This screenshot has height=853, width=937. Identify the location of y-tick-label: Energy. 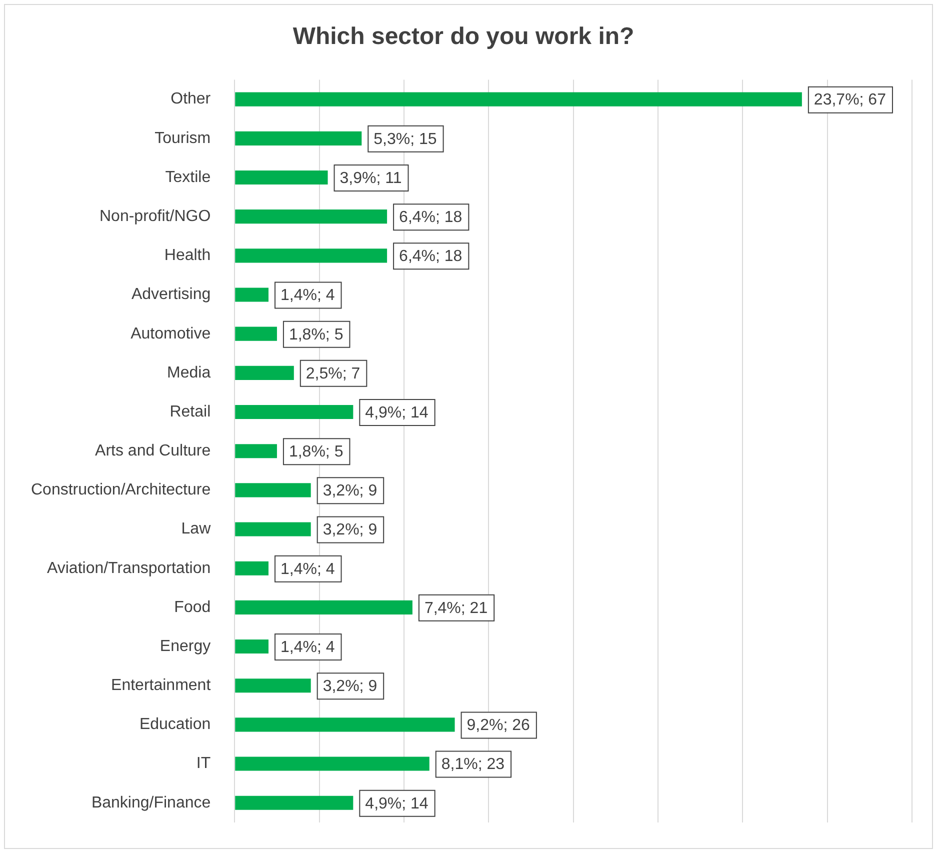
(185, 646).